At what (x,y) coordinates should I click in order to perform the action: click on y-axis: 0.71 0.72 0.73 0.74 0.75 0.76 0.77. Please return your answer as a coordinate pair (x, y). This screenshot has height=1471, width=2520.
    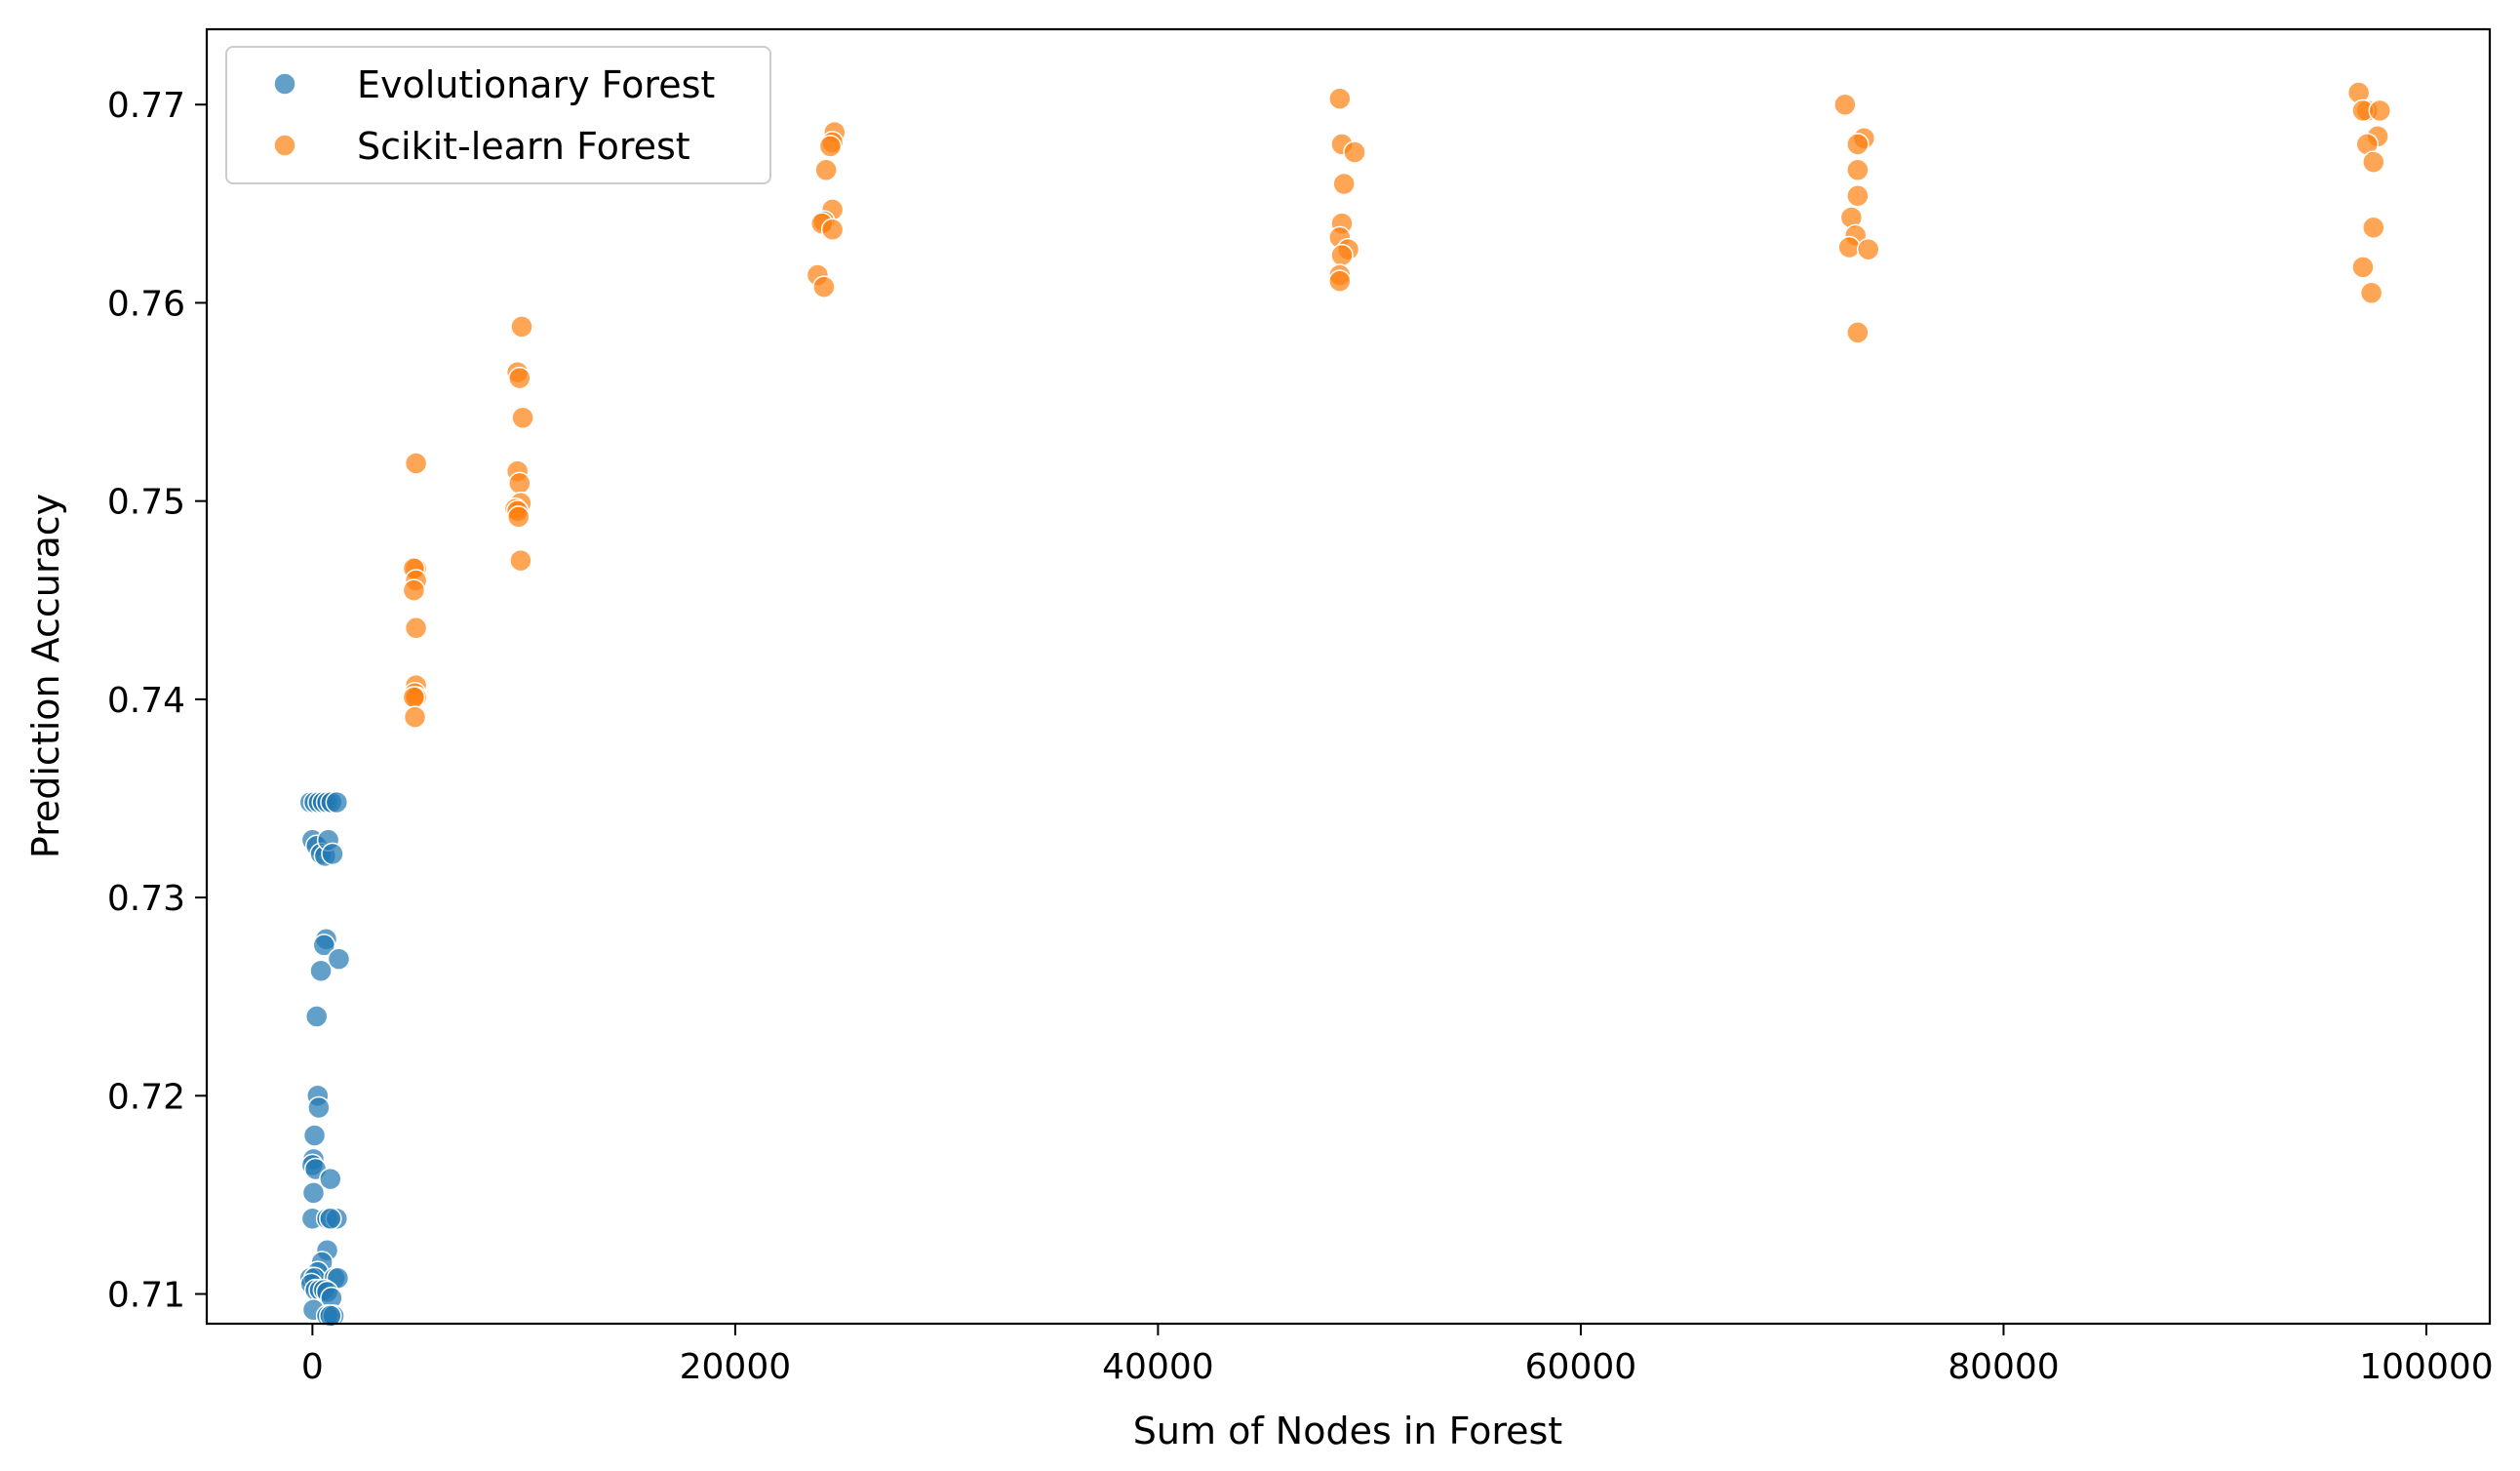
    Looking at the image, I should click on (157, 701).